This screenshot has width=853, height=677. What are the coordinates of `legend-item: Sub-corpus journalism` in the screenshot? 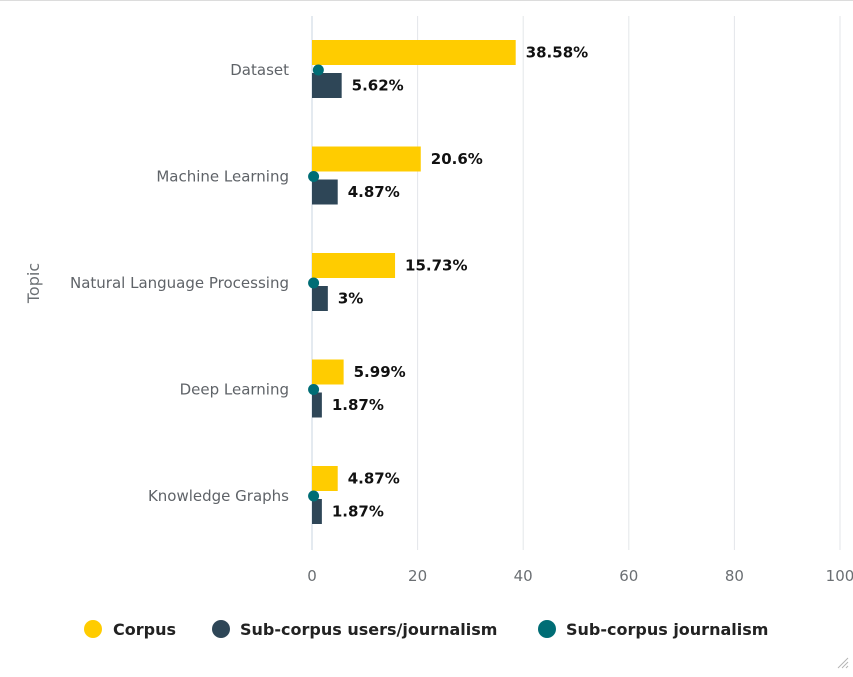 It's located at (653, 629).